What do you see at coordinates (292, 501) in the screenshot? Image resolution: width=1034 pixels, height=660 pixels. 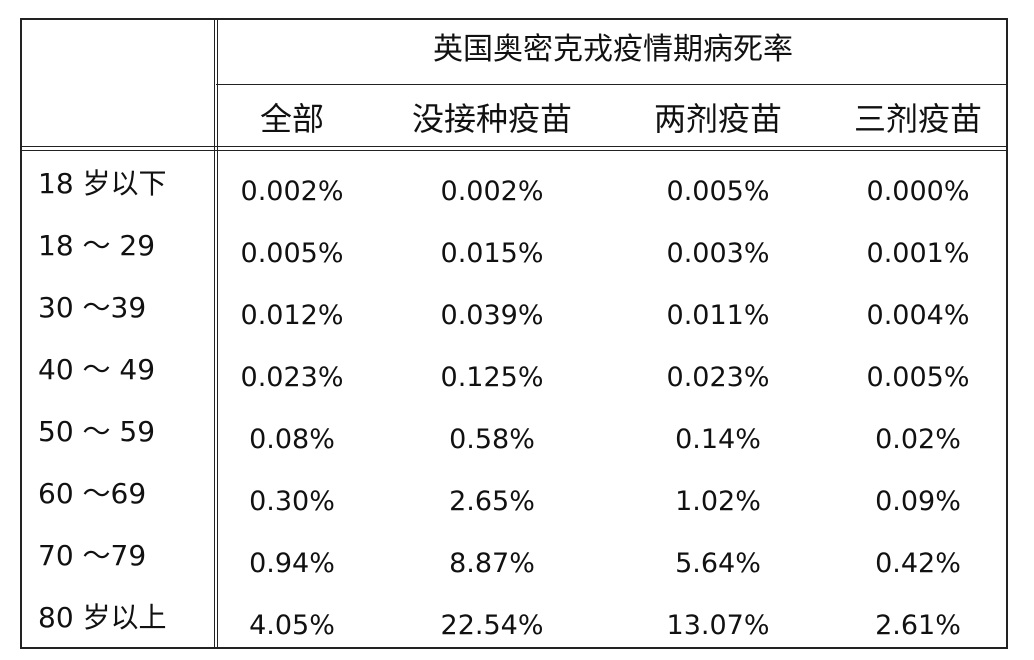 I see `table-cell: 0.30%` at bounding box center [292, 501].